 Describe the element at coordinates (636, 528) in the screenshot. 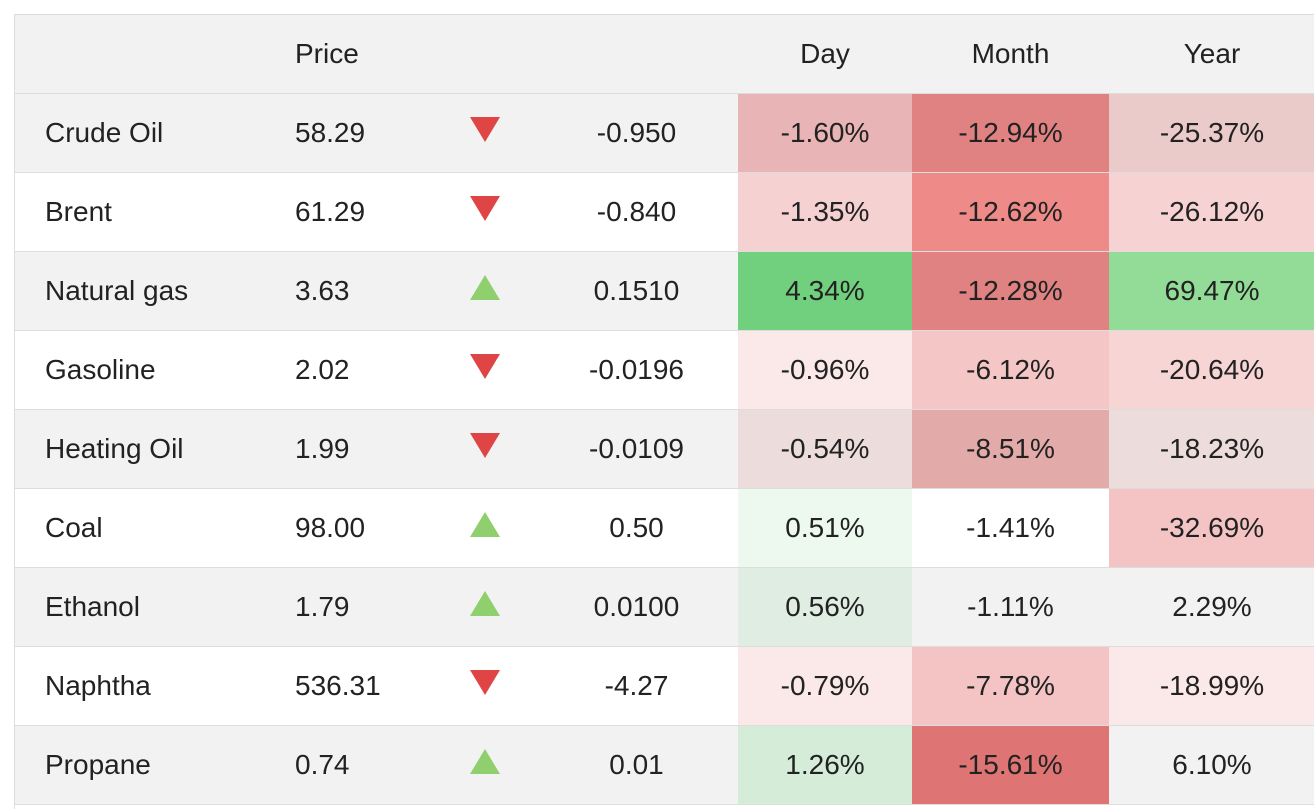

I see `change-cell: 0.50` at that location.